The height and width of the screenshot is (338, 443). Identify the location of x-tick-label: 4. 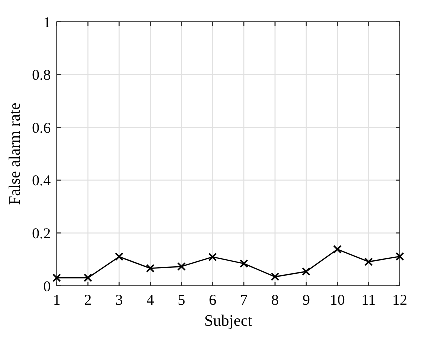
(150, 301).